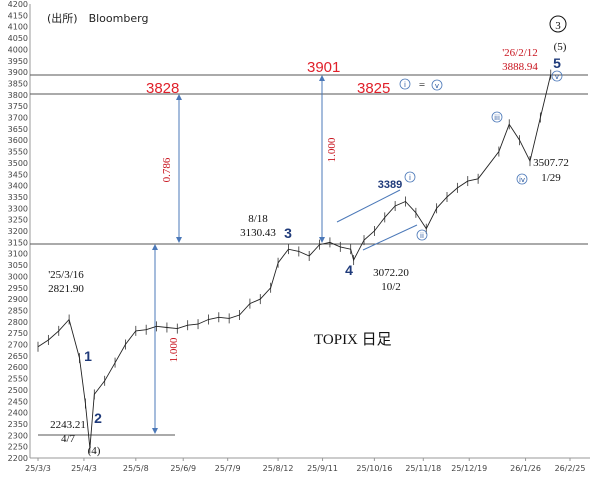  What do you see at coordinates (97, 18) in the screenshot?
I see `source-label: (出所) Bloomberg` at bounding box center [97, 18].